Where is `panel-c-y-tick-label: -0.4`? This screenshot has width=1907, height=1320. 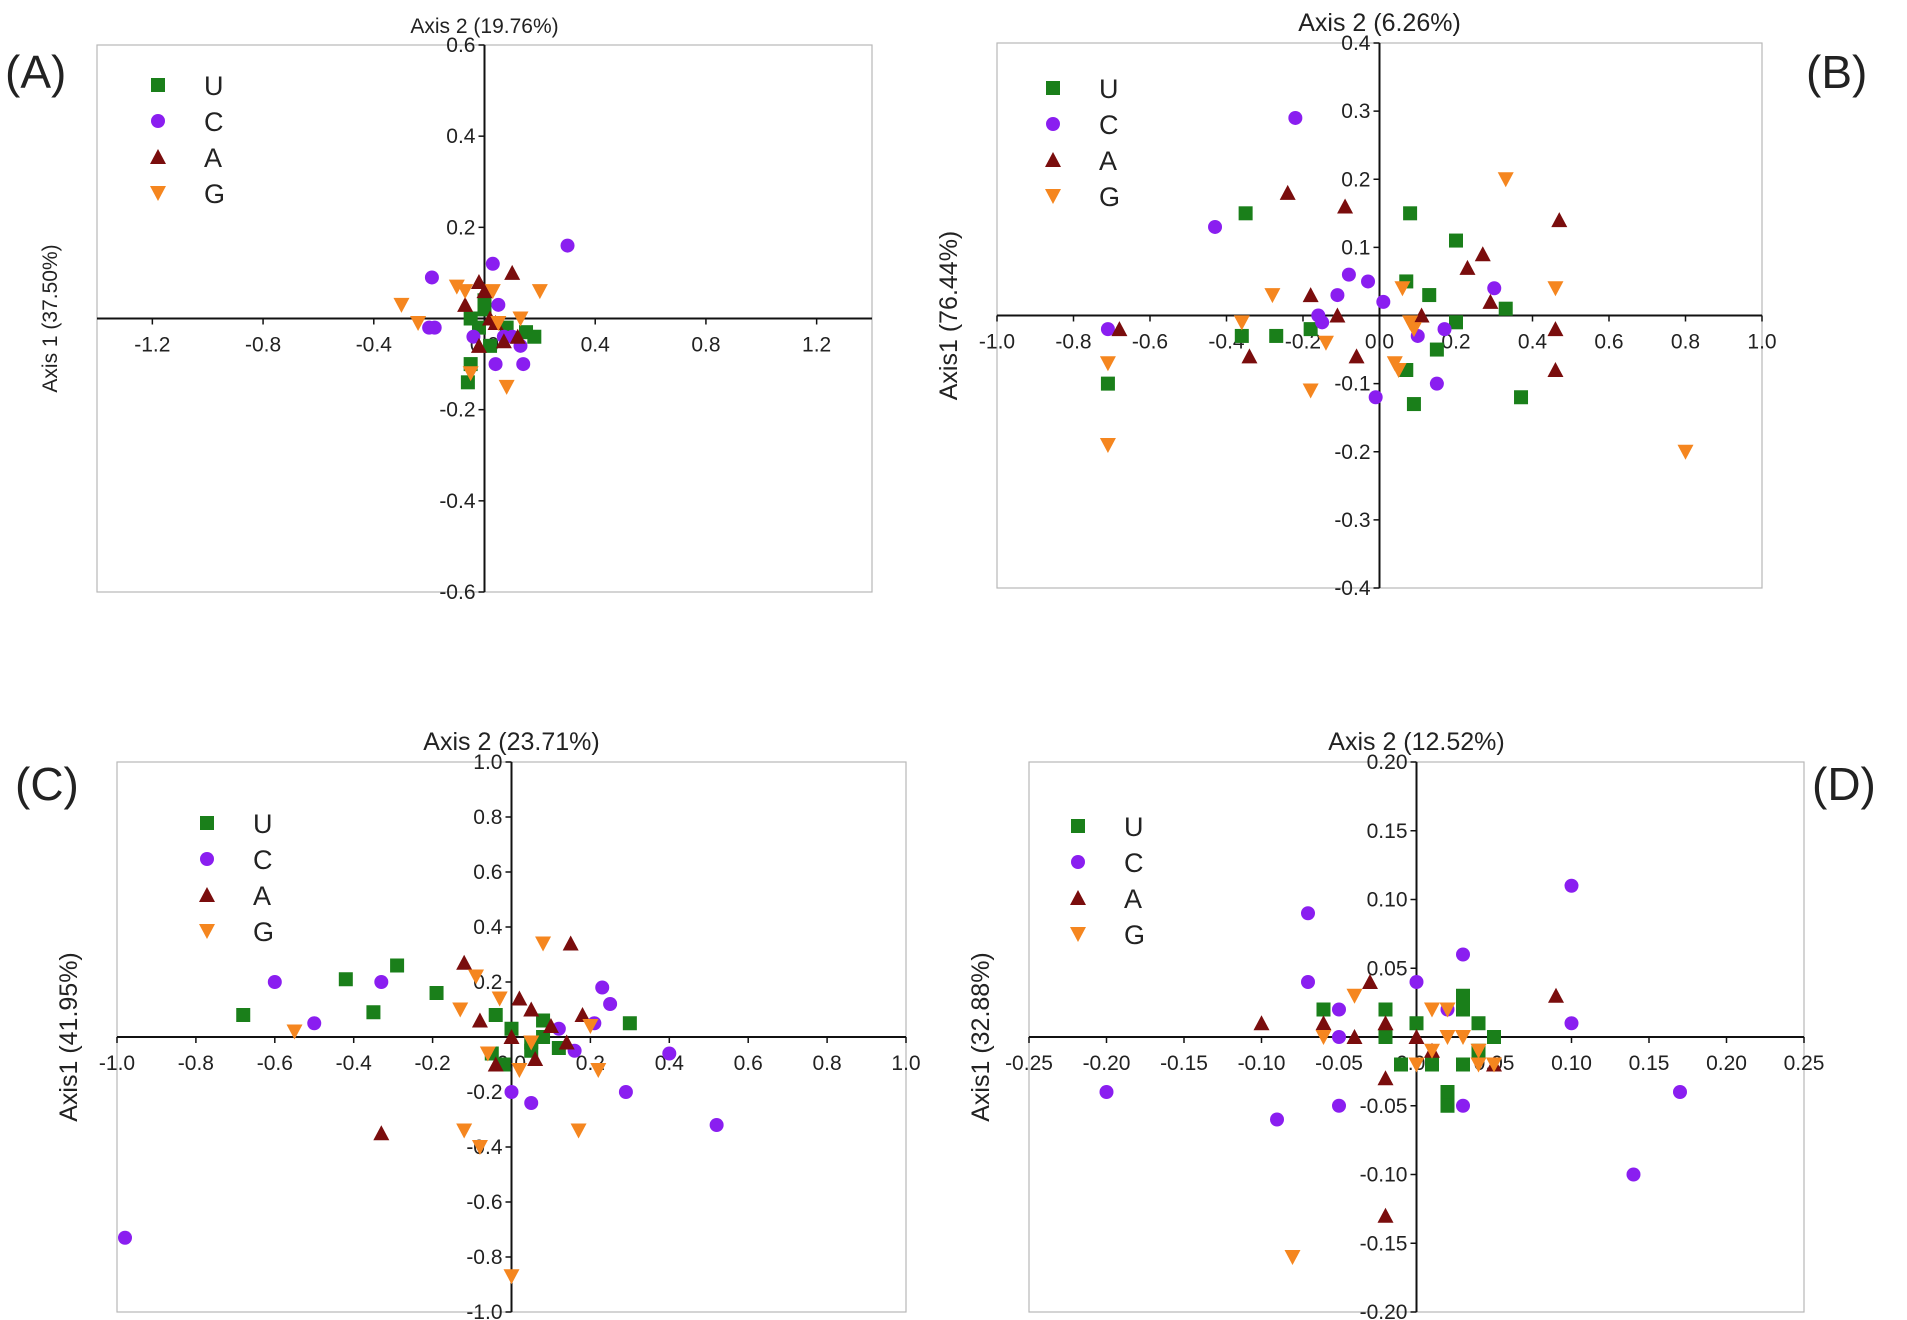
panel-c-y-tick-label: -0.4 is located at coordinates (484, 1147).